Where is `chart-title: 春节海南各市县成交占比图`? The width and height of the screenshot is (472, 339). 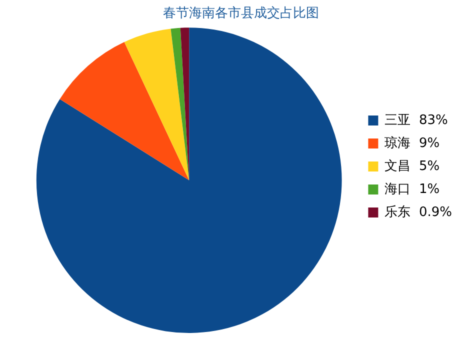 chart-title: 春节海南各市县成交占比图 is located at coordinates (241, 13).